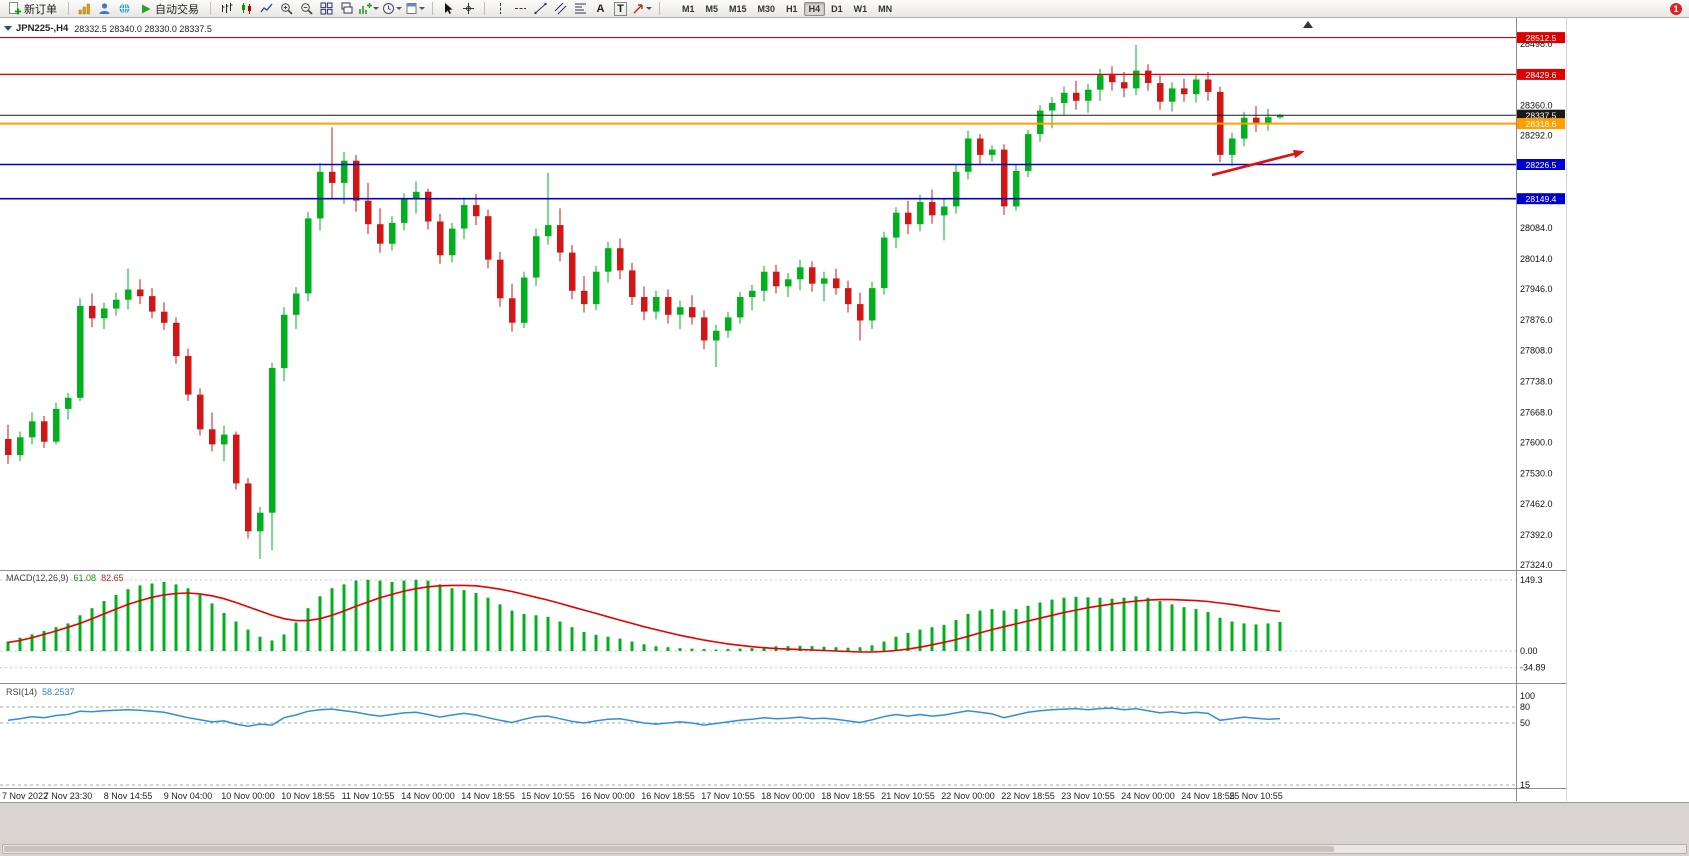  I want to click on periods-button, so click(392, 8).